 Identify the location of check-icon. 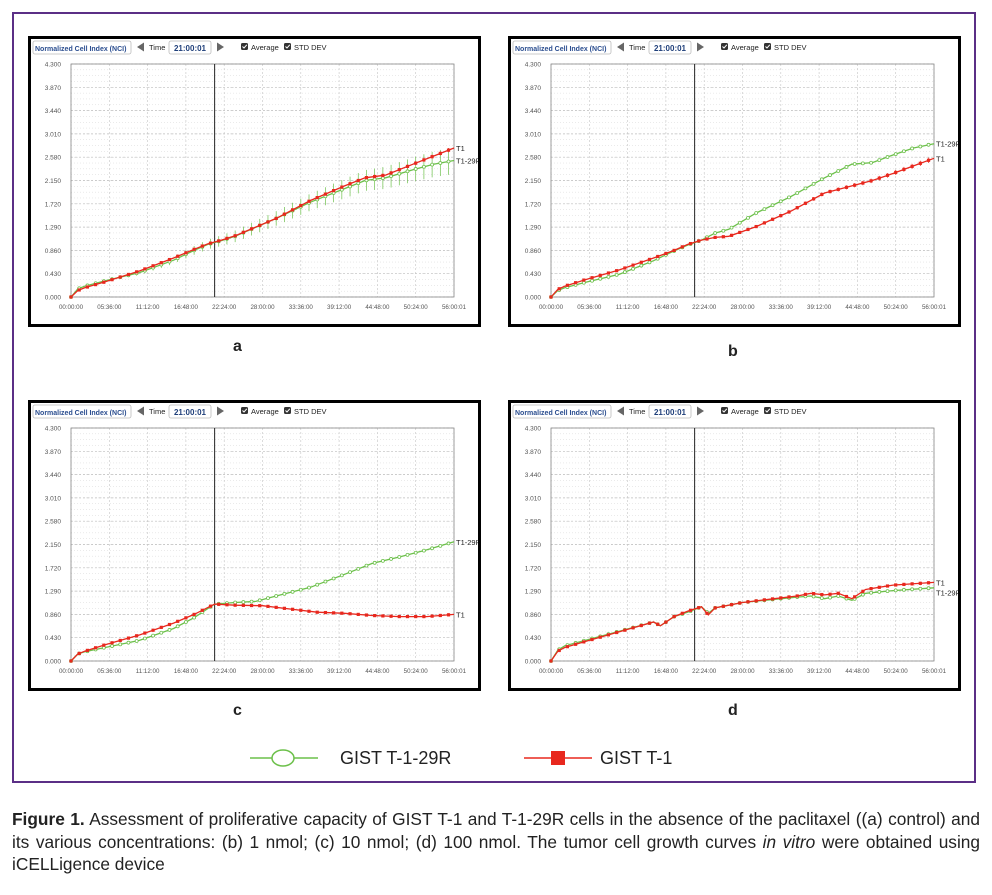
(725, 46).